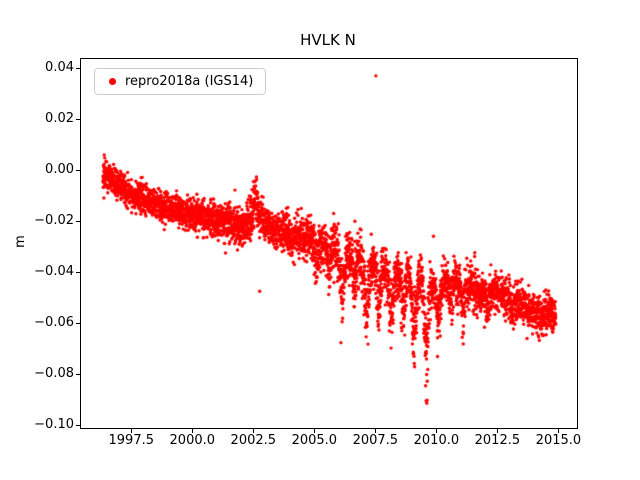  I want to click on y-tick-label: 0.04, so click(59, 68).